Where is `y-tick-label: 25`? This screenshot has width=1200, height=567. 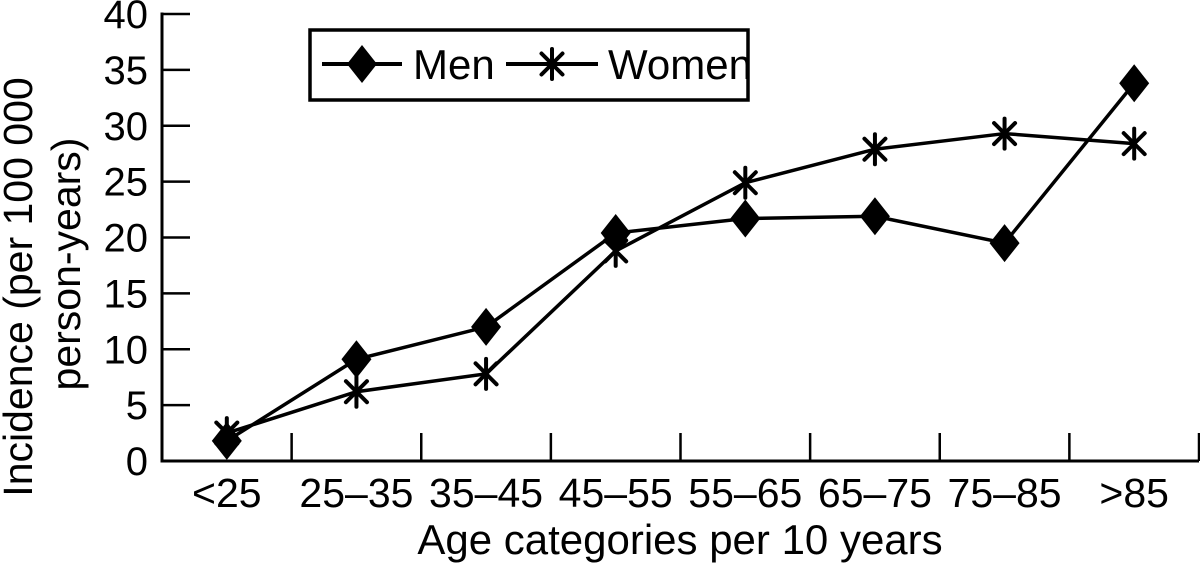 y-tick-label: 25 is located at coordinates (126, 183).